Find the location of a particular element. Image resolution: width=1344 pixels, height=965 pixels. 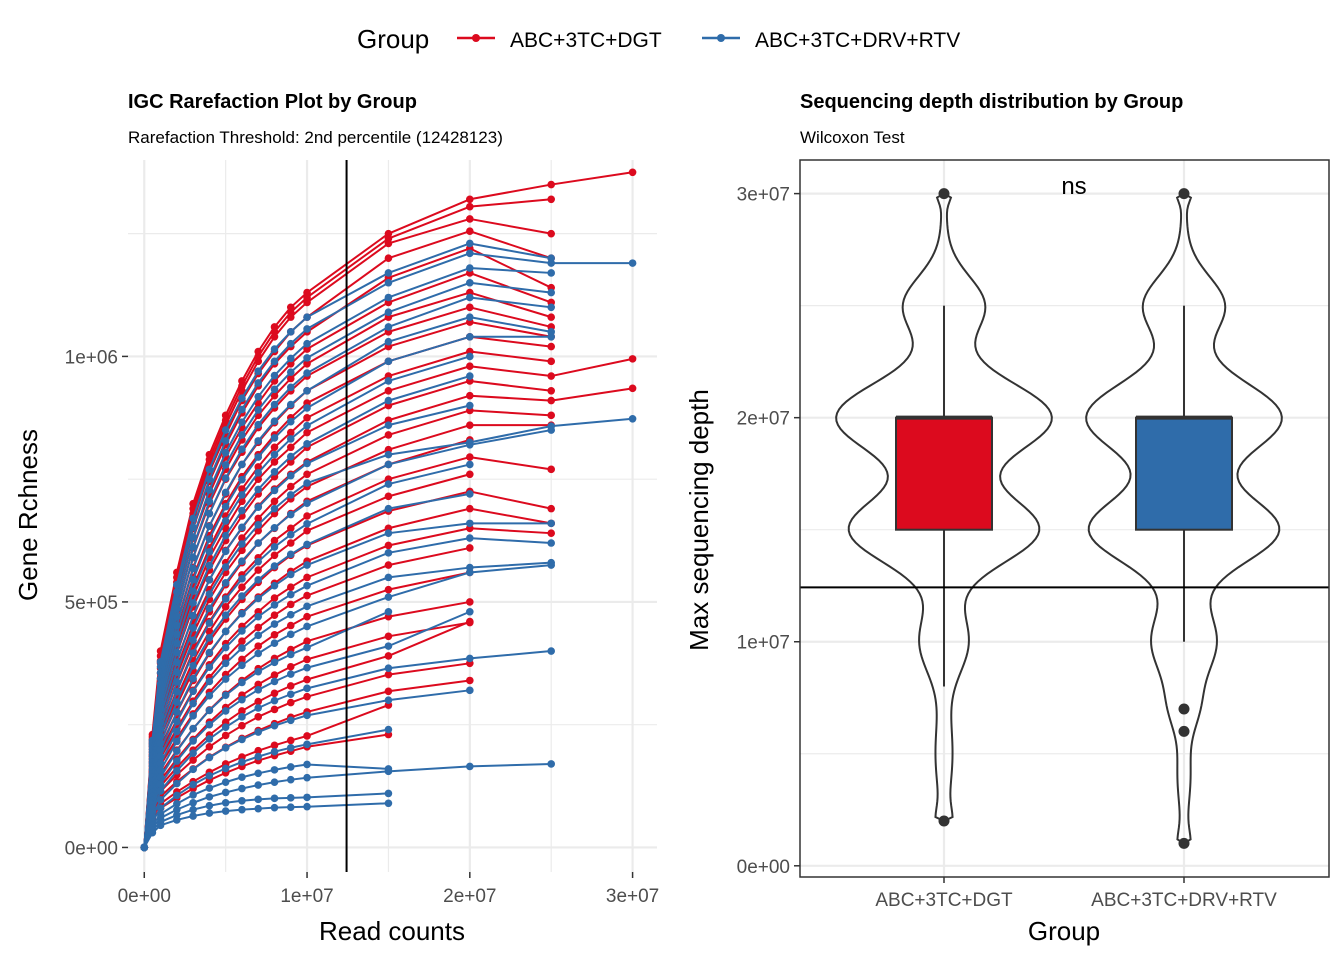

legend: Group ABC+3TC+DGT ABC+3TC+DRV+RTV is located at coordinates (658, 39).